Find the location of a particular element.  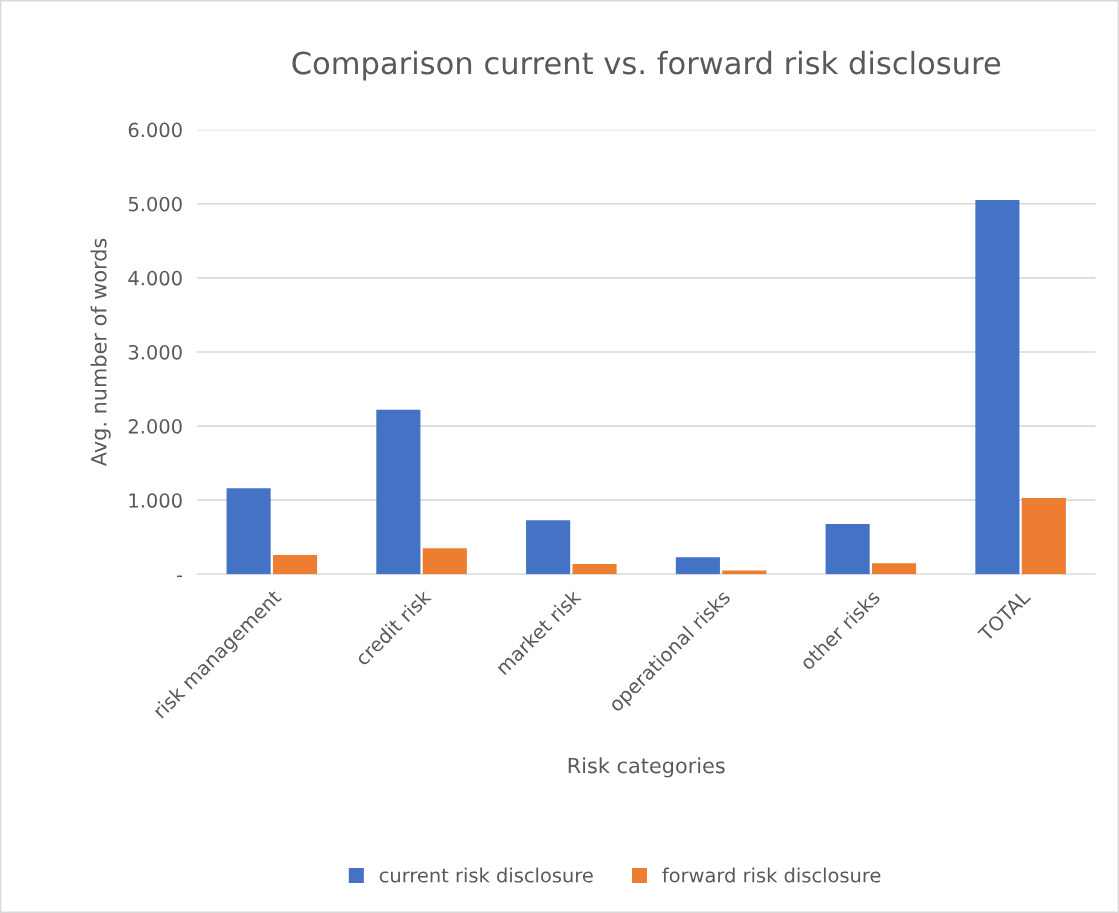

y-tick-label: 5.000 is located at coordinates (155, 204).